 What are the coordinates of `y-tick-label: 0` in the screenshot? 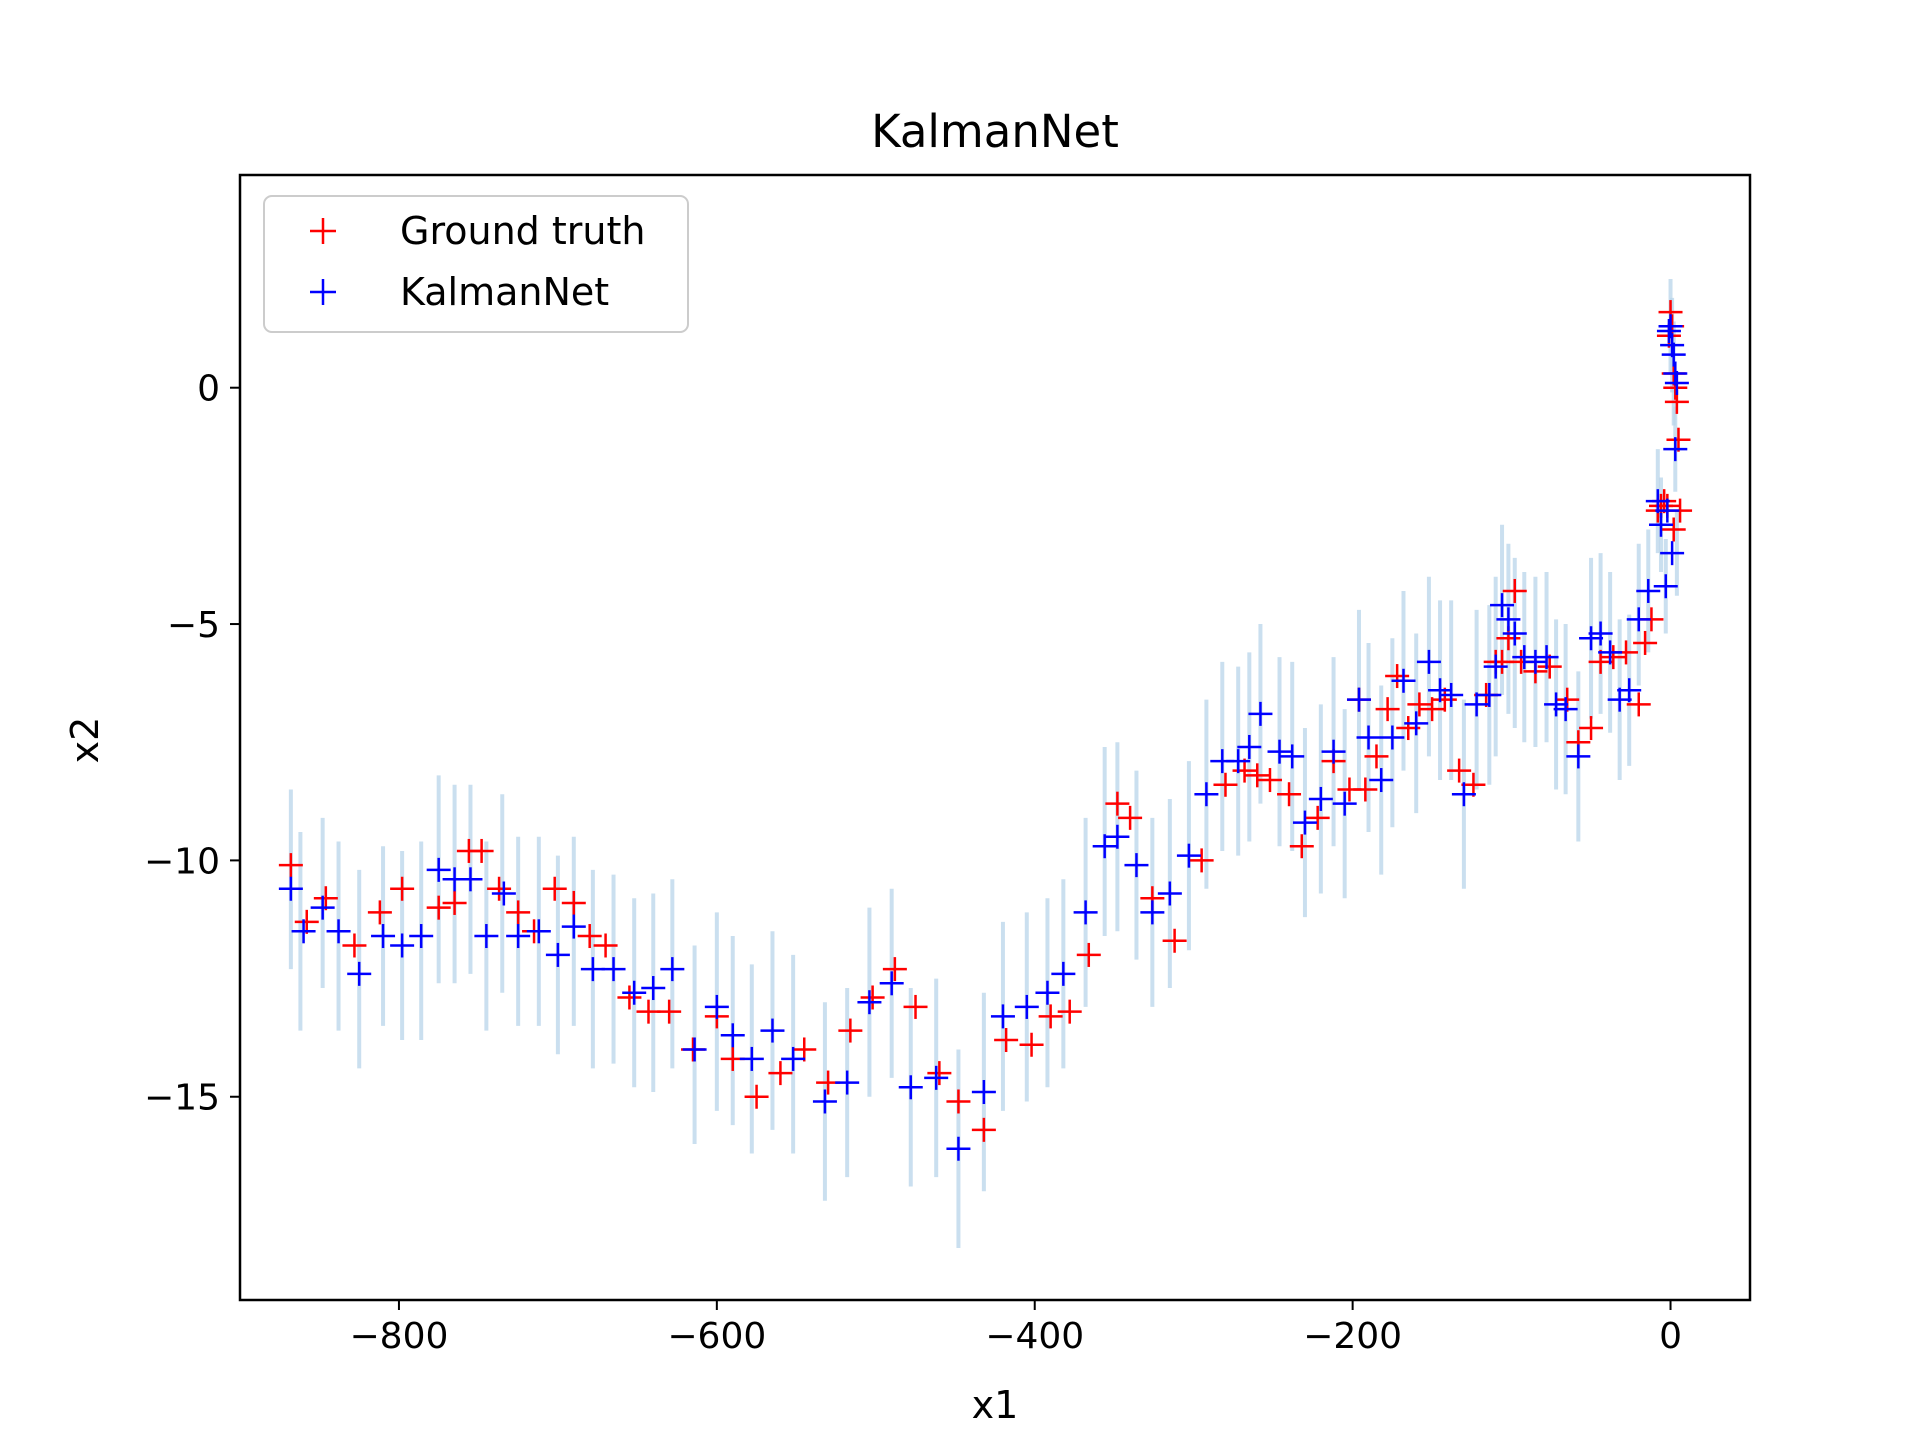 It's located at (208, 389).